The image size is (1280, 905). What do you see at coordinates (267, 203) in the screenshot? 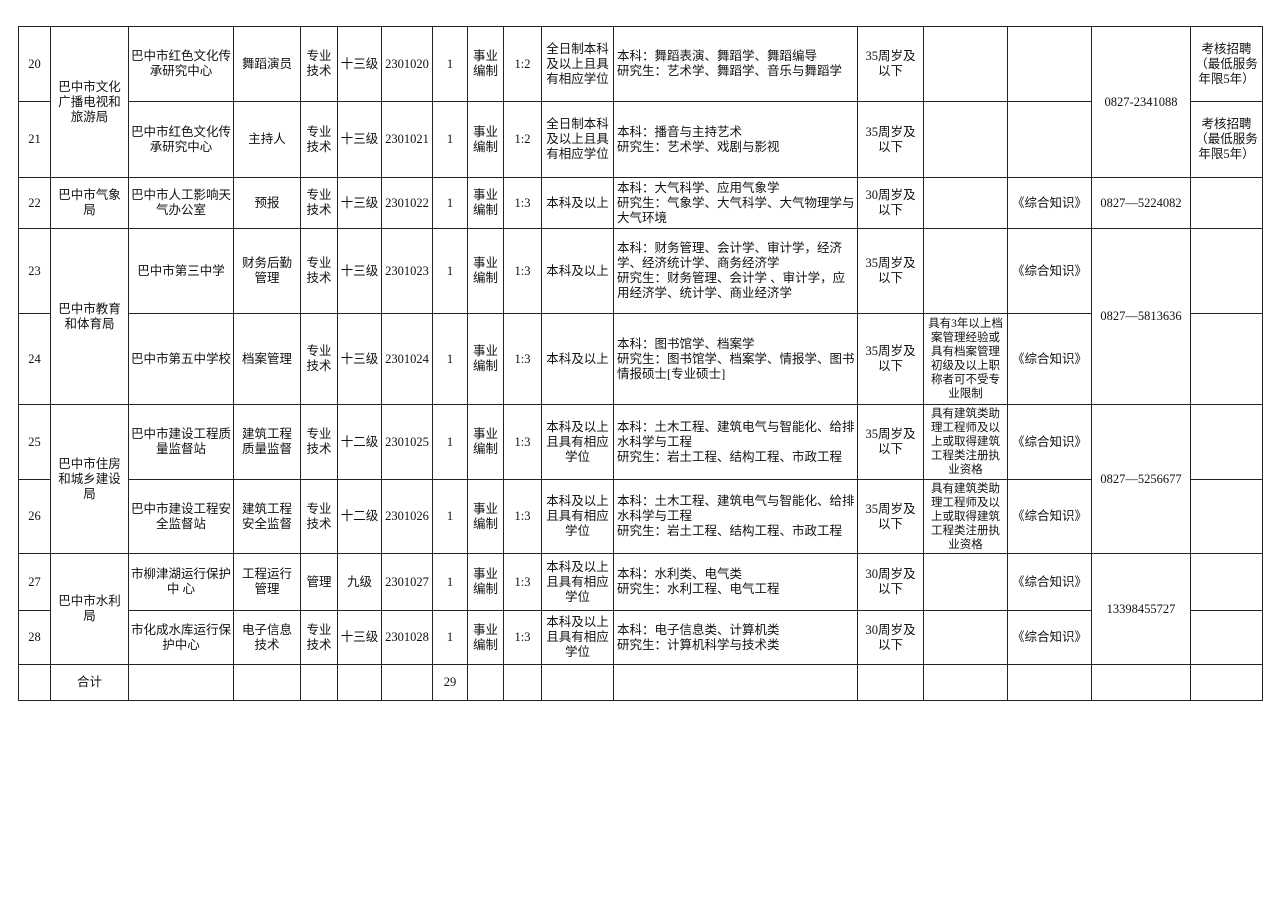
I see `post-name: 预报` at bounding box center [267, 203].